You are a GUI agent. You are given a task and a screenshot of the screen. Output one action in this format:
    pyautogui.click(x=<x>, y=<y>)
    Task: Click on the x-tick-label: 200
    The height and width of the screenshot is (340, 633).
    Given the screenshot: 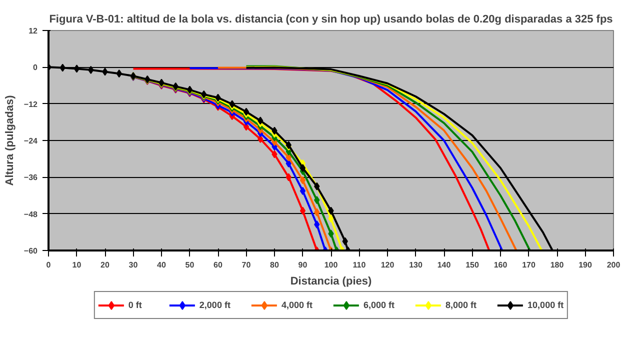 What is the action you would take?
    pyautogui.click(x=613, y=265)
    